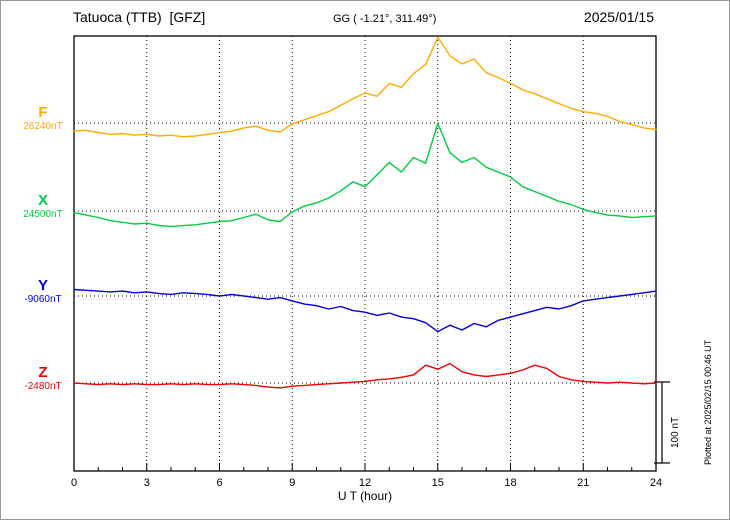  What do you see at coordinates (43, 126) in the screenshot?
I see `series-baseline-F: 26240nT` at bounding box center [43, 126].